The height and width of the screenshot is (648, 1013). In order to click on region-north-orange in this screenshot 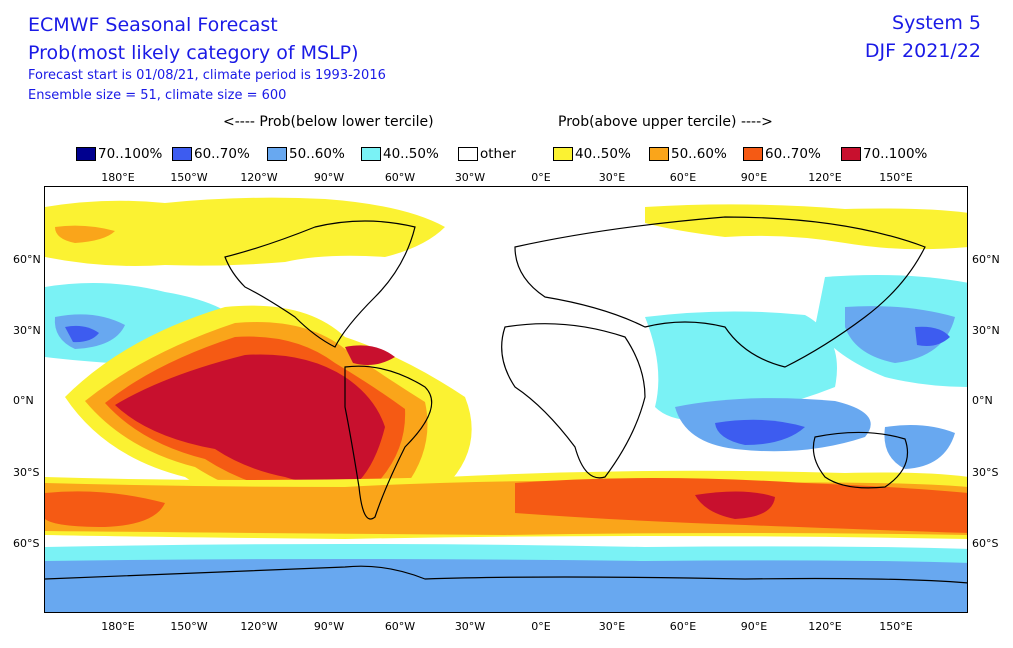, I will do `click(85, 234)`.